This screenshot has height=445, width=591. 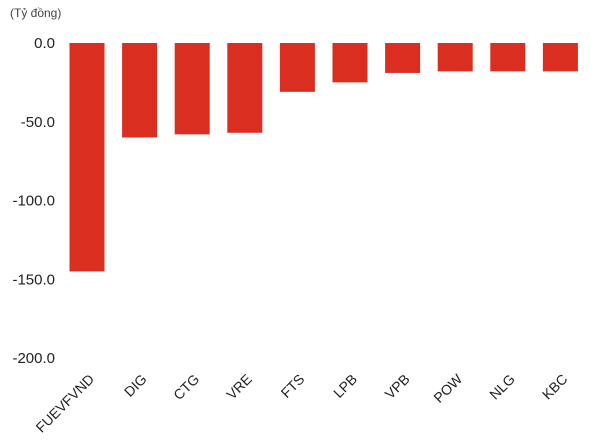 I want to click on x-axis-labels: FUEVFVND DIG CTG VRE FTS LPB VPB POW NLG KBC, so click(x=301, y=402).